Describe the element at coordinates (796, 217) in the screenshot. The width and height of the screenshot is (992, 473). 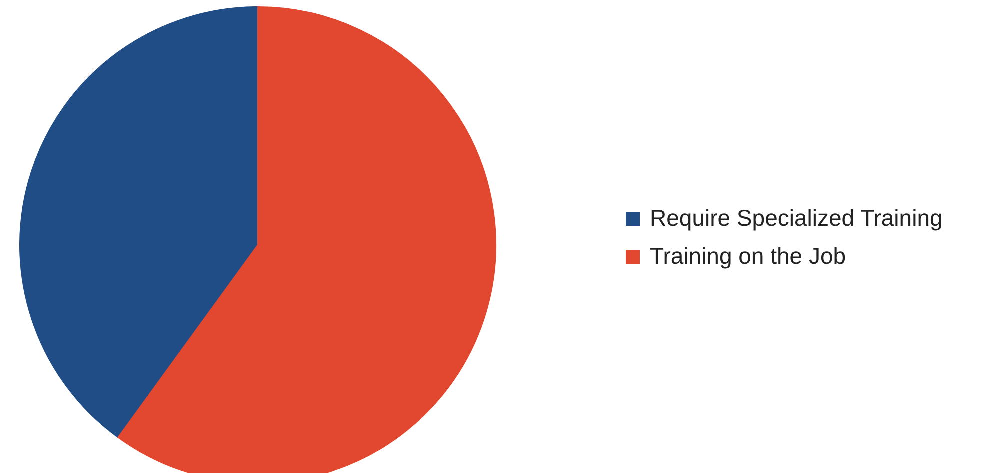
I see `legend-label: Require Specialized Training` at that location.